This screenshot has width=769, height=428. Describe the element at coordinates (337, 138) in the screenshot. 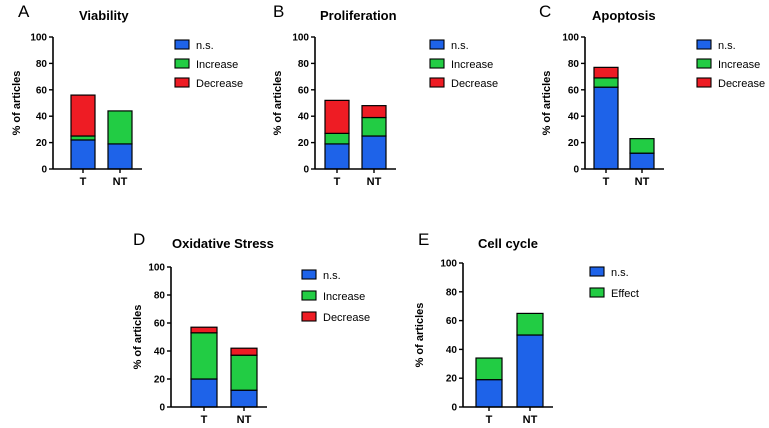

I see `bar-t-increase` at that location.